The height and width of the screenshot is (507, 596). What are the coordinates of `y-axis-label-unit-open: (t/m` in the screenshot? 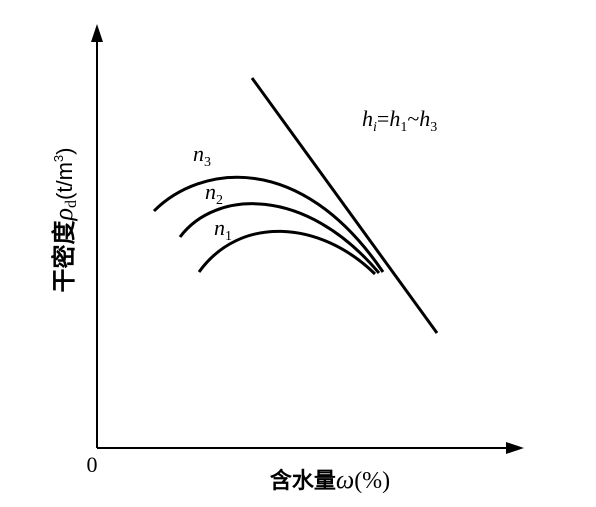 It's located at (64, 181).